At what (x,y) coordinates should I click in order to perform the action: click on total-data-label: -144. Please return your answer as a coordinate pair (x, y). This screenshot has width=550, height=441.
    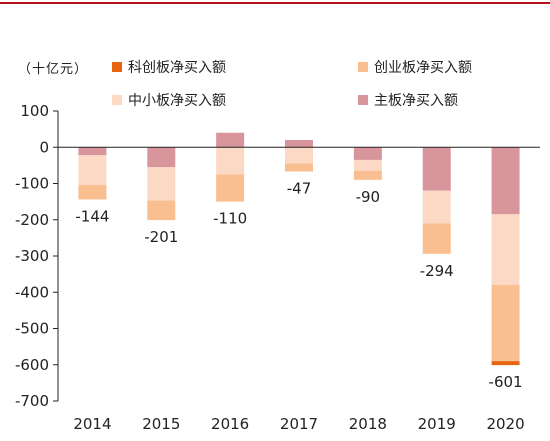
    Looking at the image, I should click on (92, 216).